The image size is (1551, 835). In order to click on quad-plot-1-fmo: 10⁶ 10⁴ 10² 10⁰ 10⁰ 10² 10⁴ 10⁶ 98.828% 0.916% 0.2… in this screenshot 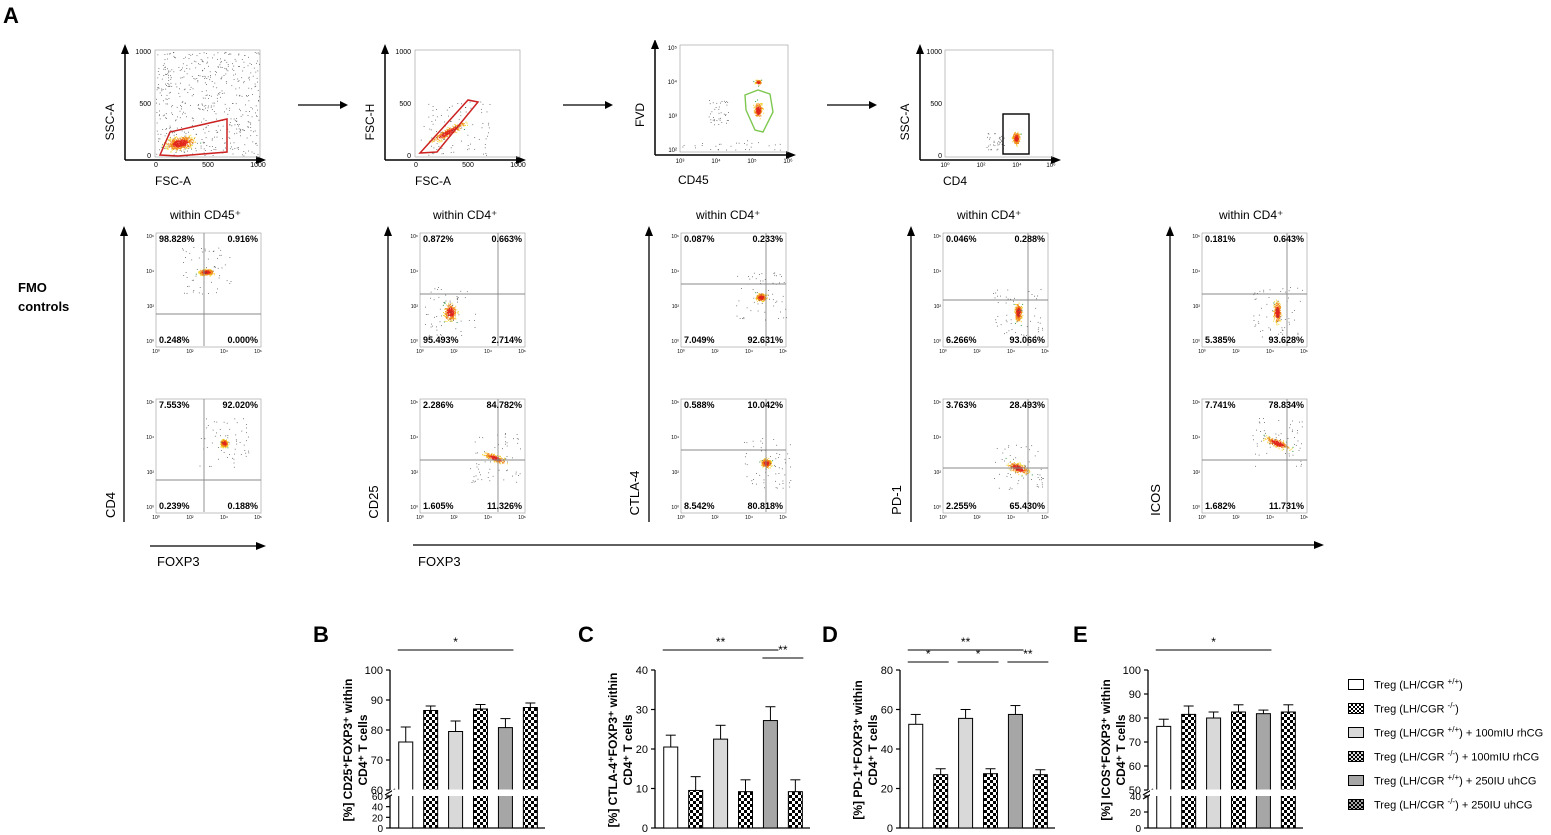, I will do `click(204, 298)`.